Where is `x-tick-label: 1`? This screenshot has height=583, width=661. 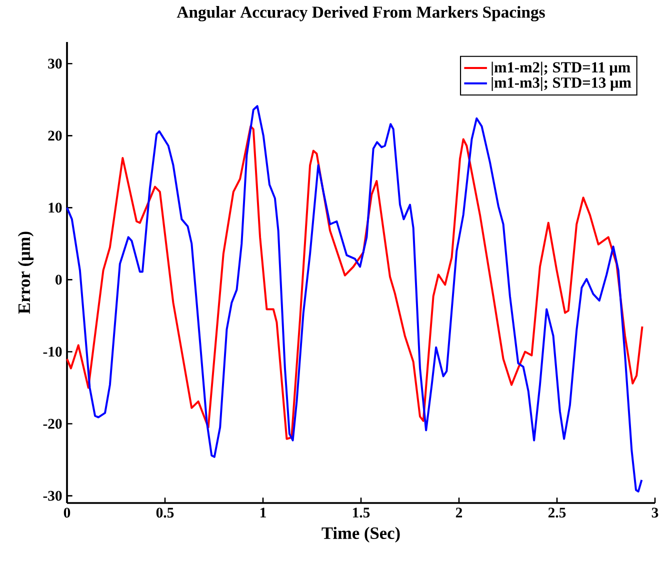 x-tick-label: 1 is located at coordinates (263, 513).